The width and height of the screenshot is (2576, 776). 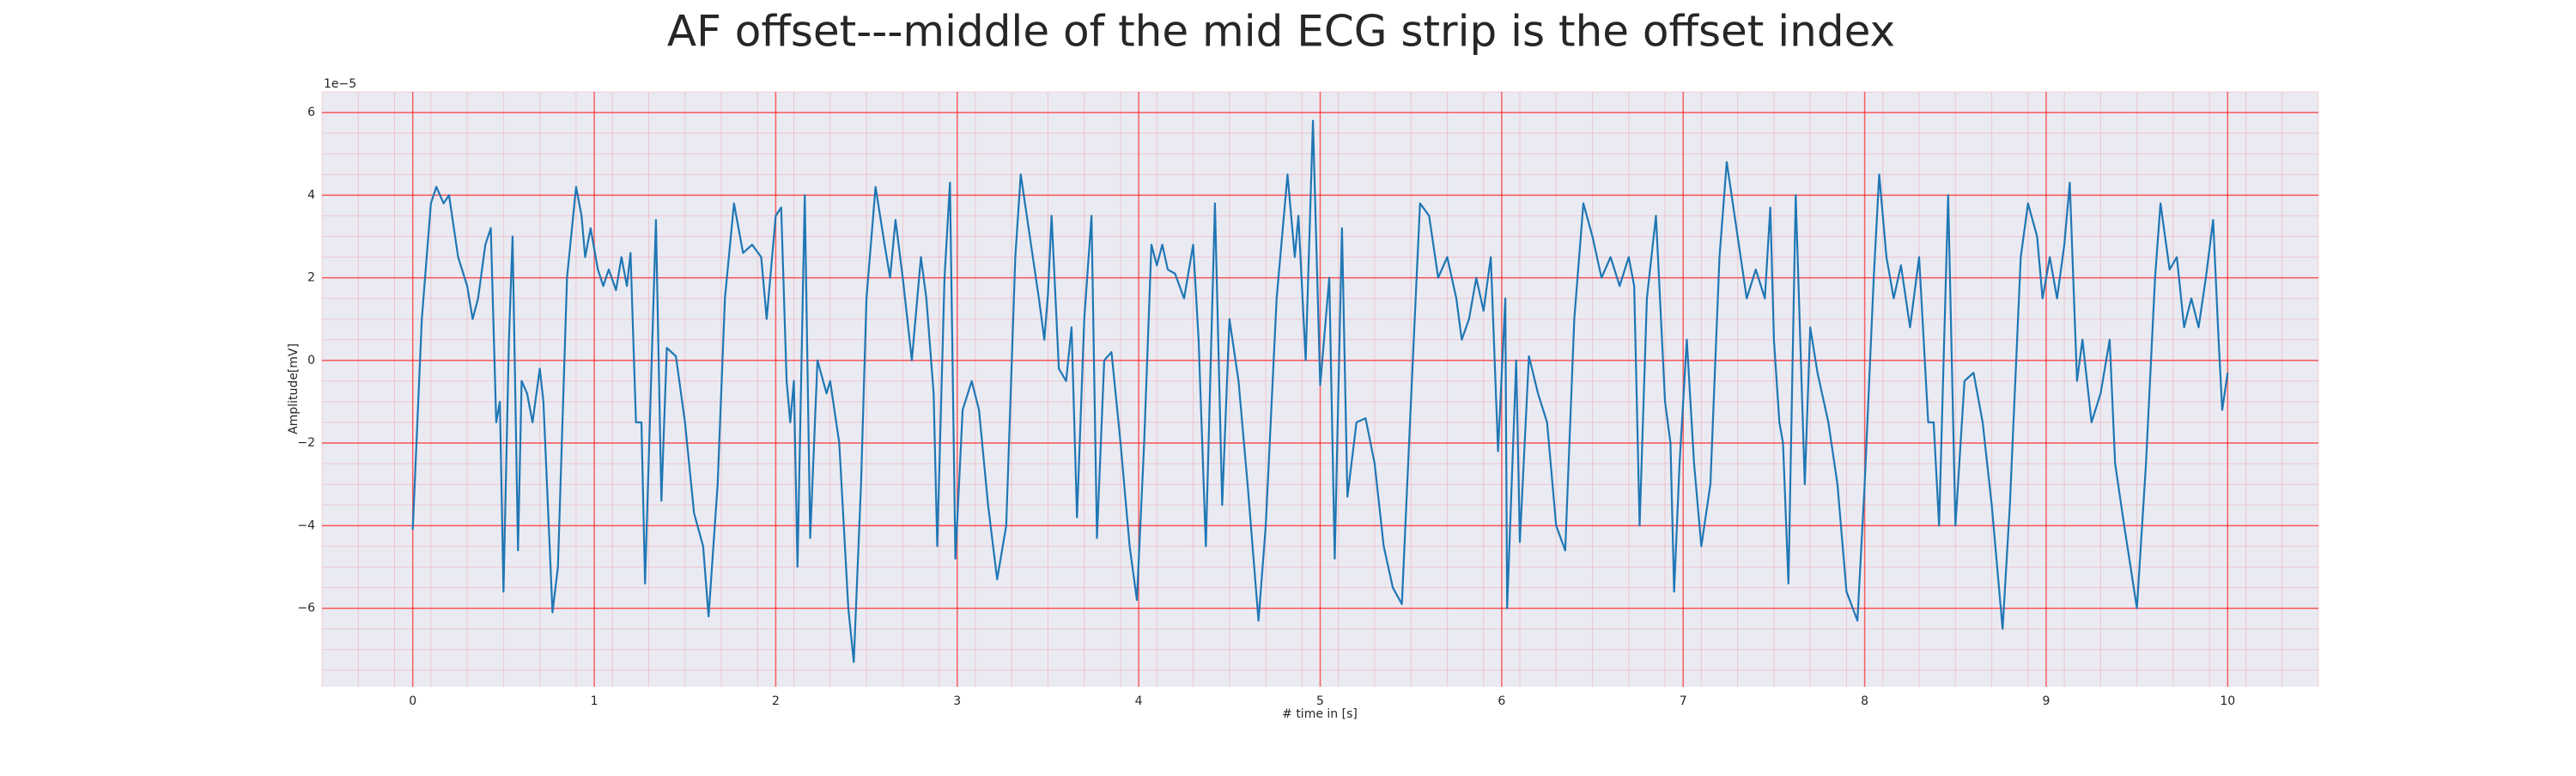 What do you see at coordinates (412, 701) in the screenshot?
I see `x-tick-label: 0` at bounding box center [412, 701].